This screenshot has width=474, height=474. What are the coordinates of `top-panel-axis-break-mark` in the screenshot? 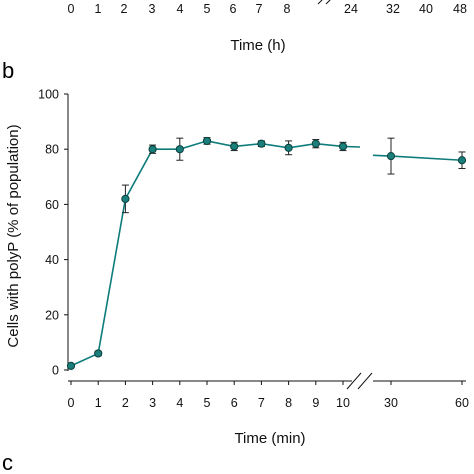 It's located at (324, 2).